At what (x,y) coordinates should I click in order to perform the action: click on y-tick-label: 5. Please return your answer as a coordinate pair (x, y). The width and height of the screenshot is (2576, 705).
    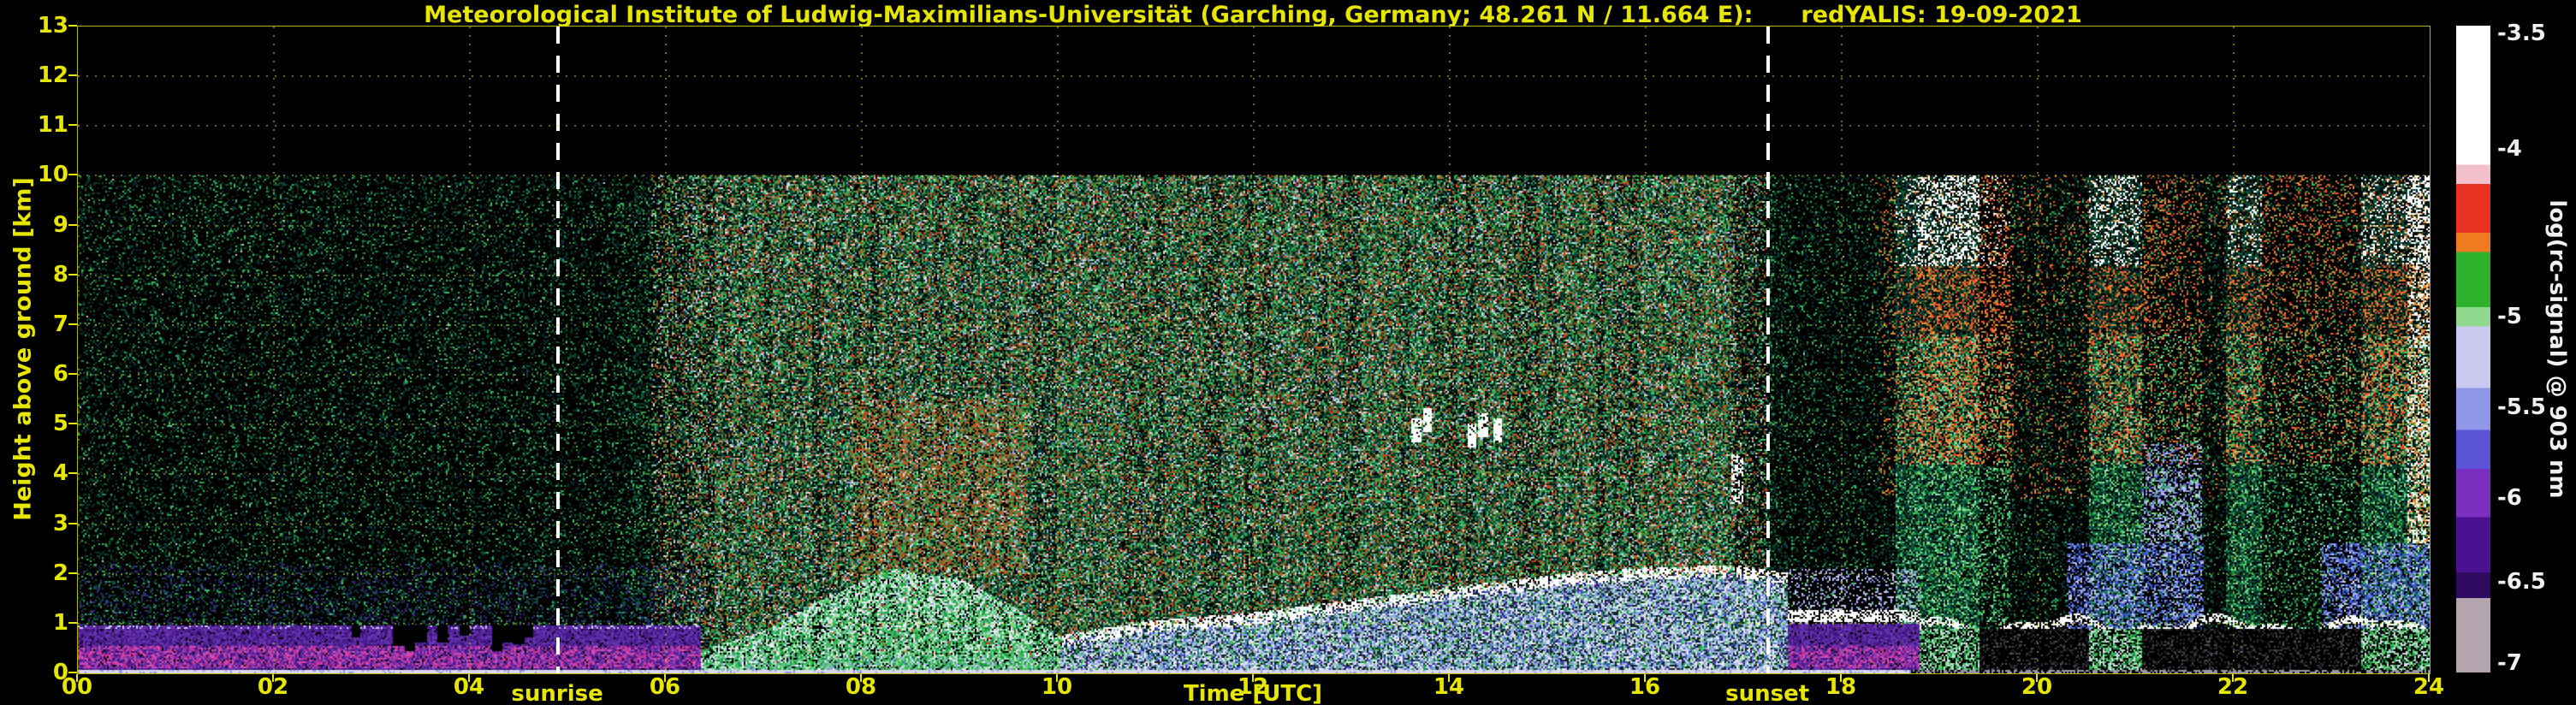
    Looking at the image, I should click on (60, 424).